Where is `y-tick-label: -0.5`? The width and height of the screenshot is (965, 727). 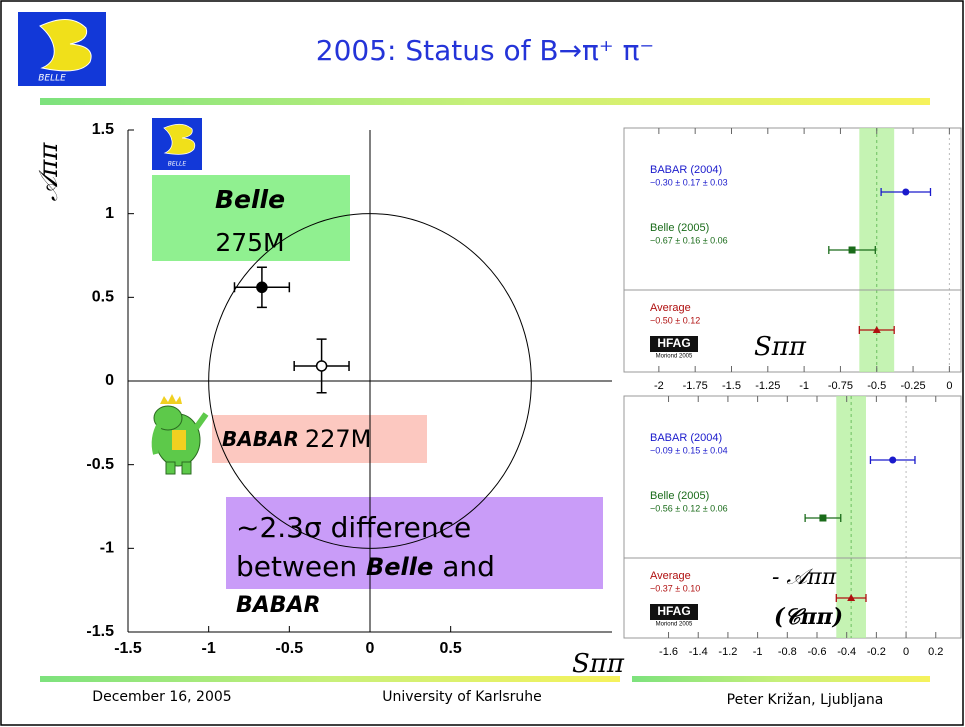 y-tick-label: -0.5 is located at coordinates (100, 464).